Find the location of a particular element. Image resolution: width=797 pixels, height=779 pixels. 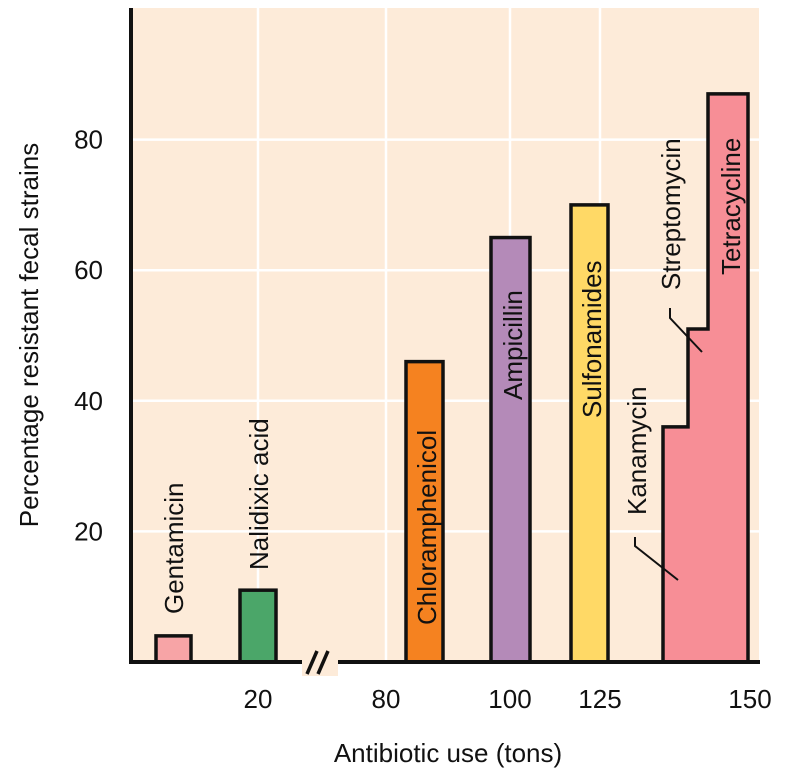

x-axis-label: Antibiotic use (tons) is located at coordinates (448, 753).